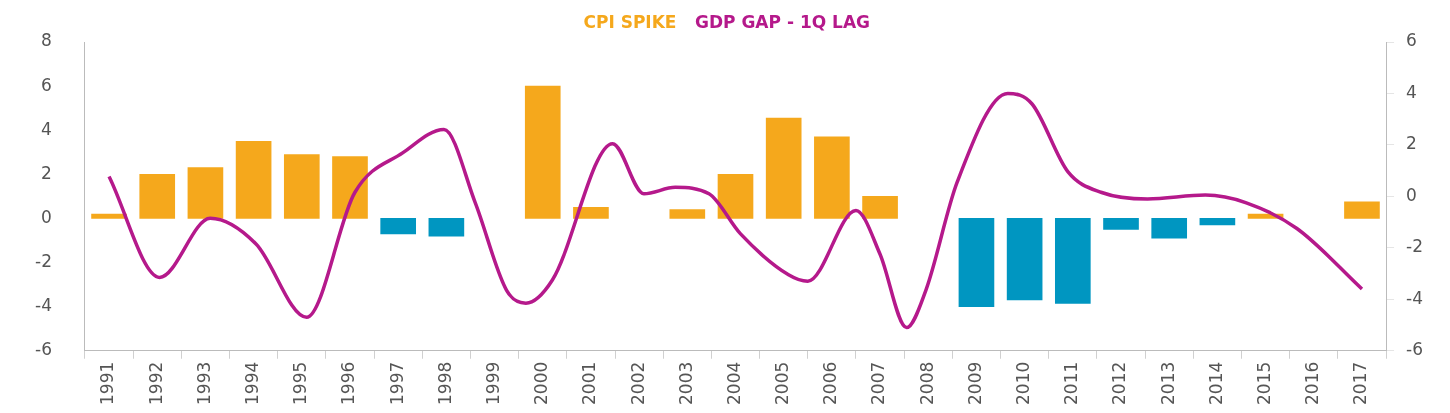  What do you see at coordinates (637, 383) in the screenshot?
I see `x-tick-label: 2002` at bounding box center [637, 383].